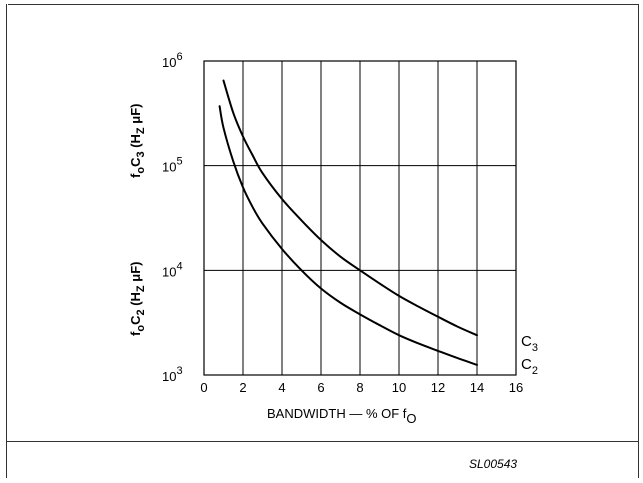 This screenshot has width=643, height=483. I want to click on x-tick-label: 16, so click(516, 387).